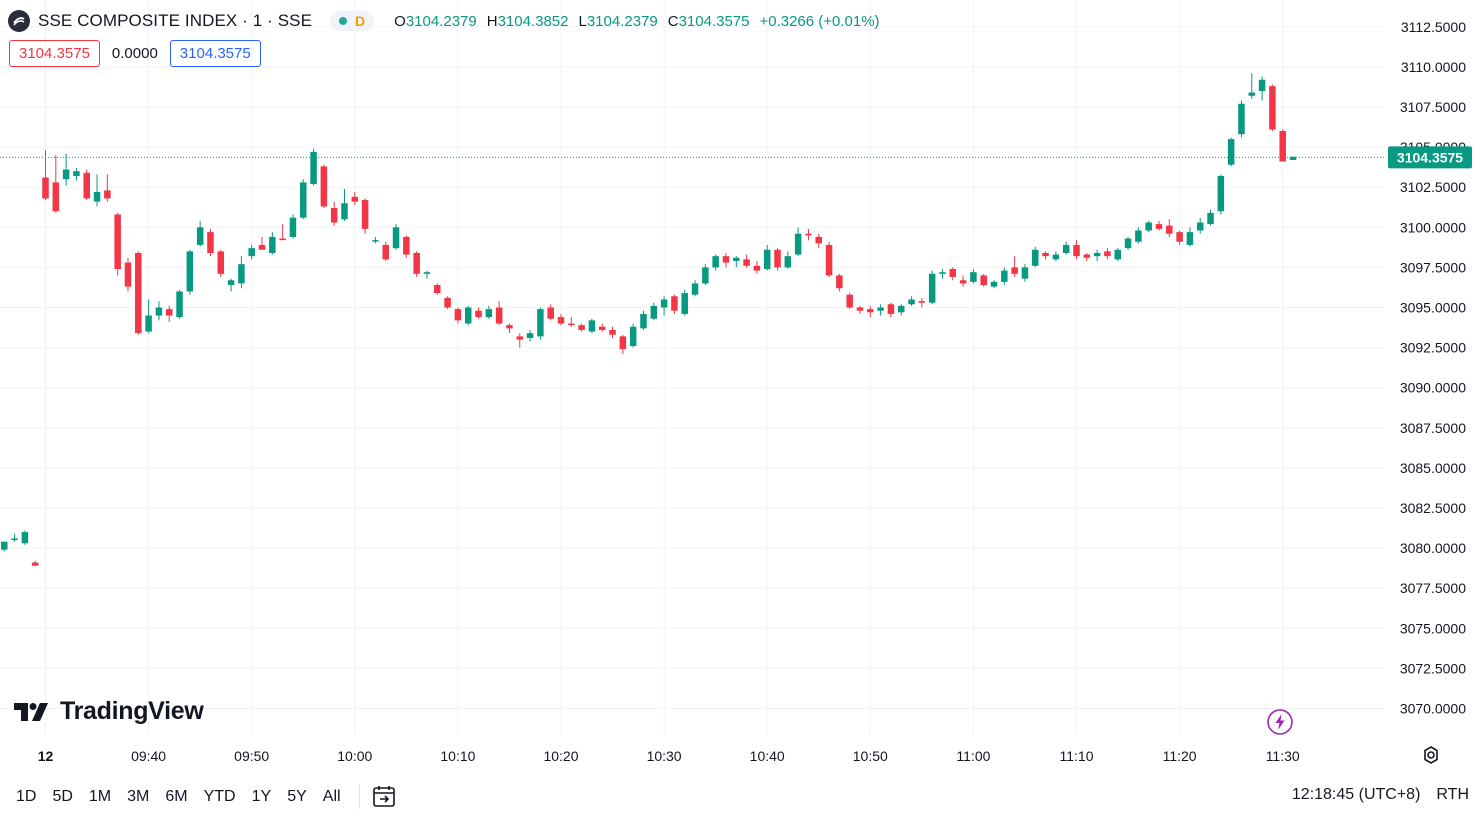 This screenshot has height=821, width=1481. What do you see at coordinates (1280, 722) in the screenshot?
I see `flash-icon` at bounding box center [1280, 722].